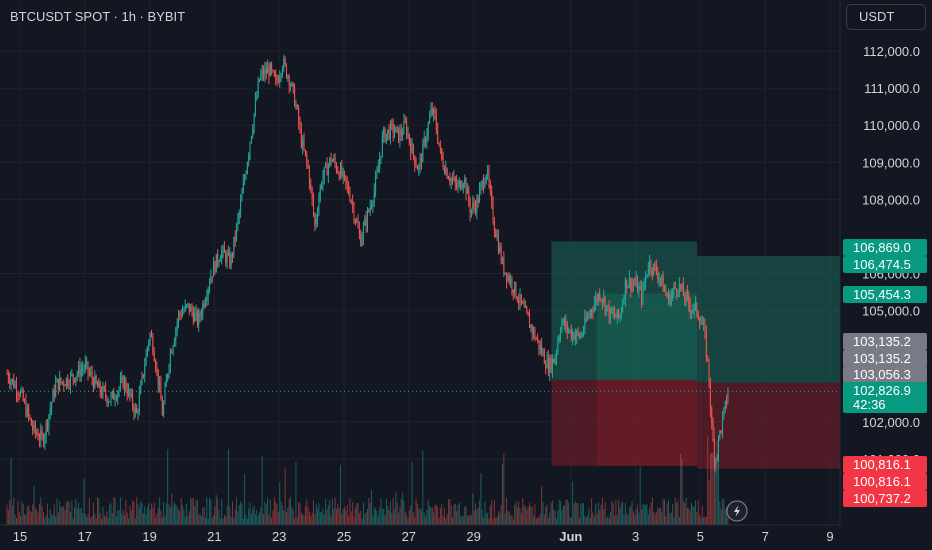 The width and height of the screenshot is (932, 550). I want to click on time-tick-label: 3, so click(635, 536).